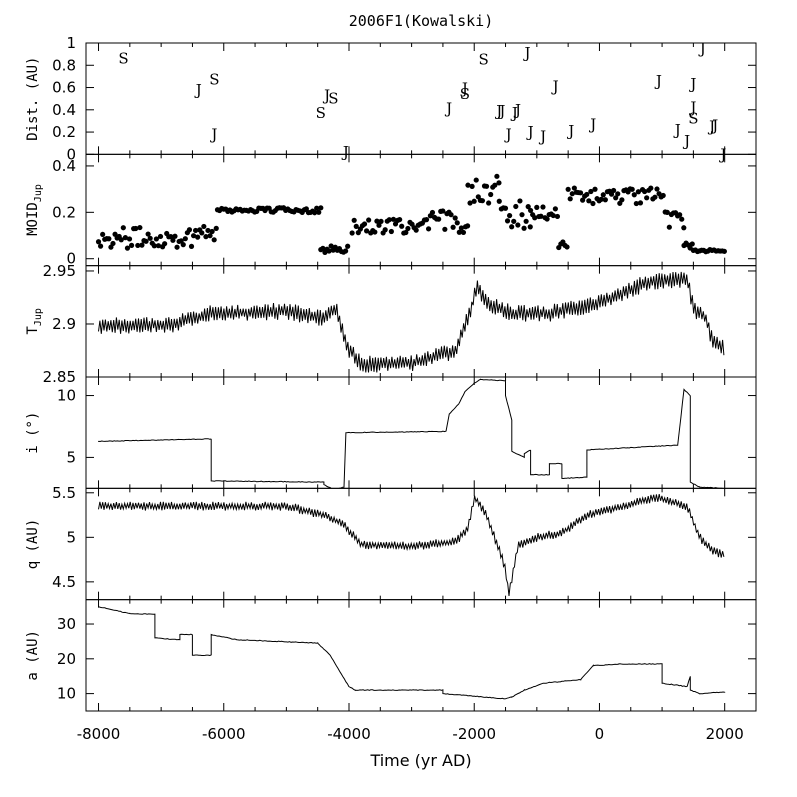  I want to click on y-tick-label: 5.5, so click(64, 493).